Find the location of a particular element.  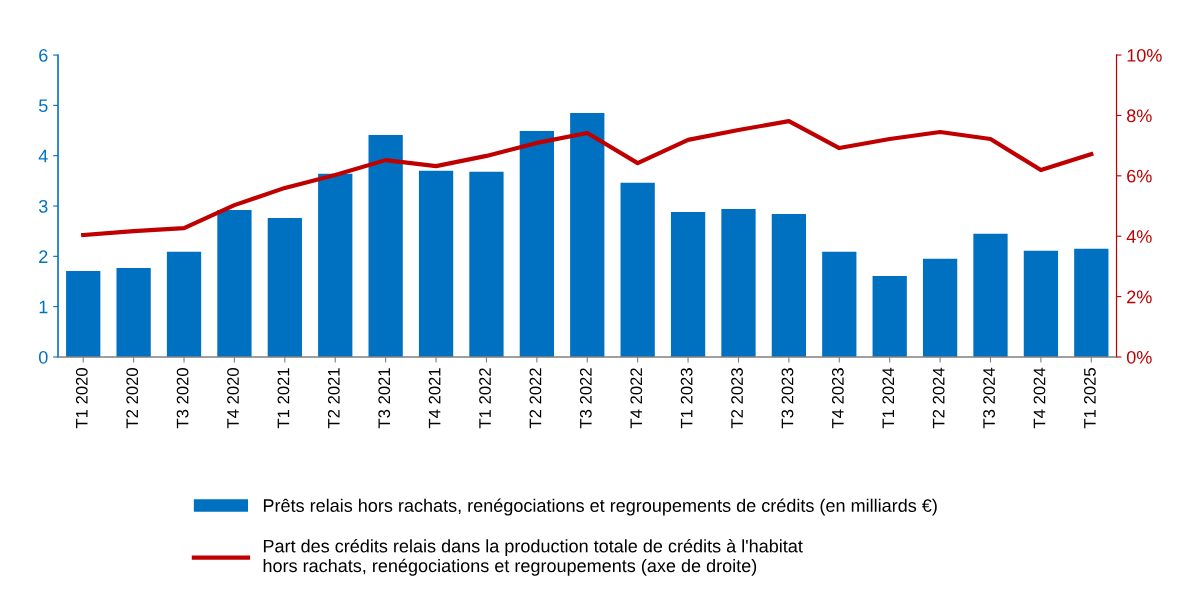

y-tick-label: 5 is located at coordinates (43, 106).